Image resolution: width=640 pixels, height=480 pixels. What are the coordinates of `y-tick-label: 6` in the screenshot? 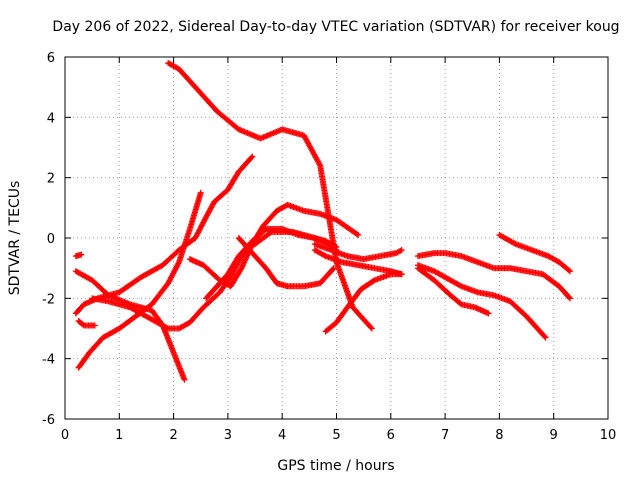 It's located at (51, 58).